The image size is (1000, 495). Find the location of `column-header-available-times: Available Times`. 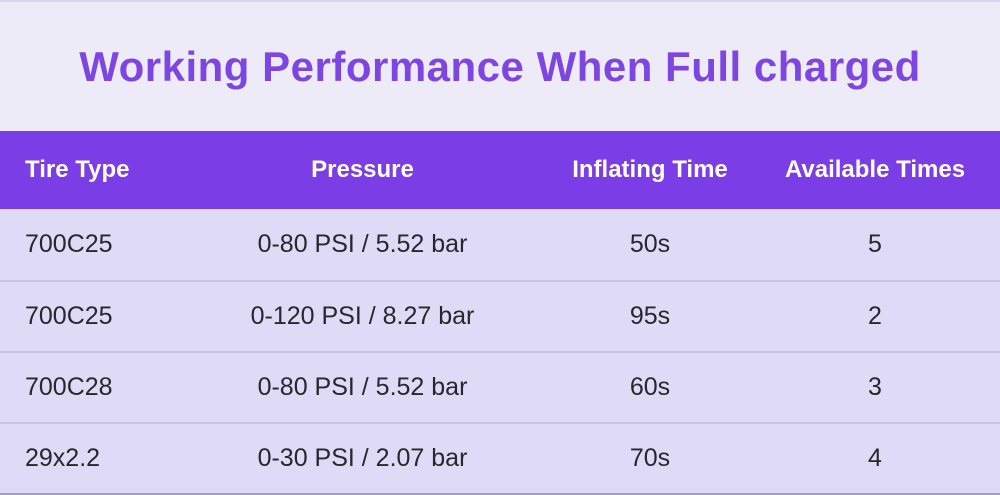

column-header-available-times: Available Times is located at coordinates (875, 169).